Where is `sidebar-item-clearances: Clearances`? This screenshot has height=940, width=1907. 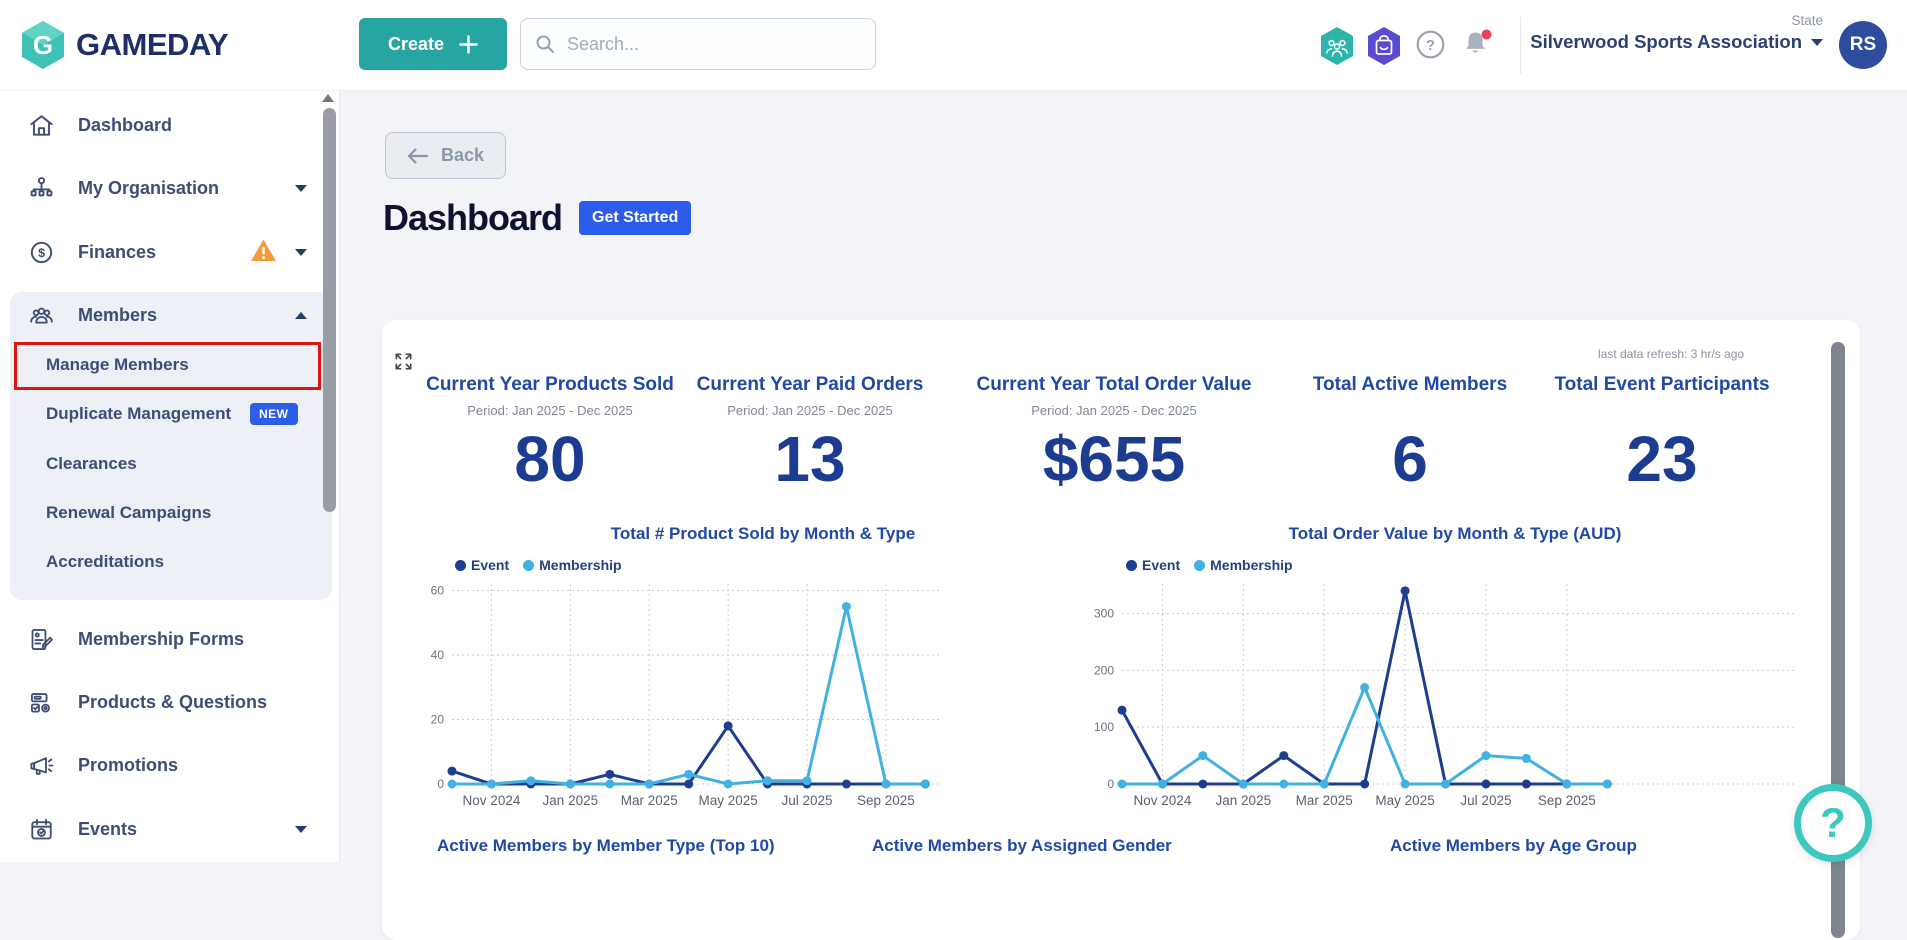 sidebar-item-clearances: Clearances is located at coordinates (171, 464).